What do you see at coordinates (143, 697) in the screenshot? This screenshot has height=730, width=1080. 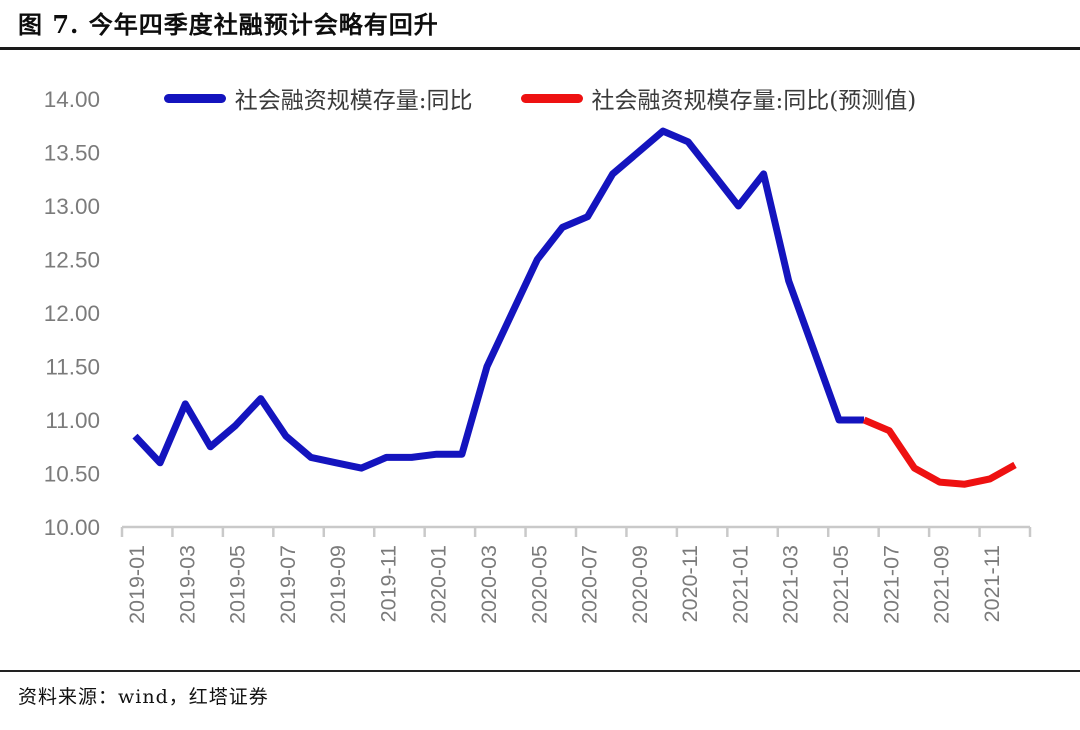 I see `source-note: 资料来源：wind，红塔证券` at bounding box center [143, 697].